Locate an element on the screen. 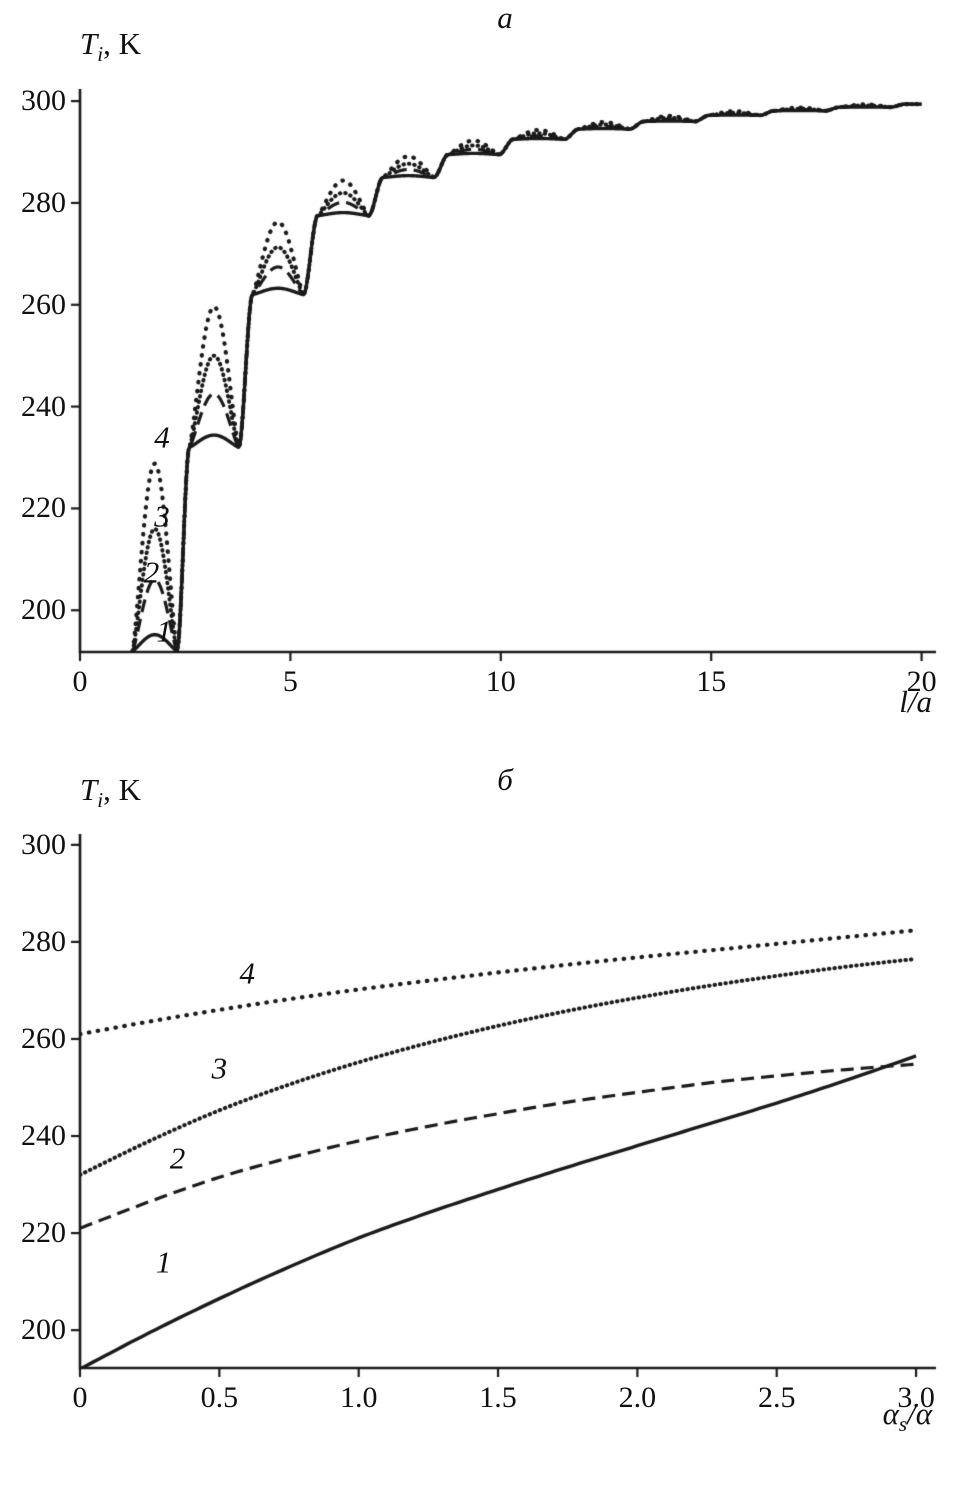 Image resolution: width=956 pixels, height=1494 pixels. panel-b-title: б is located at coordinates (505, 779).